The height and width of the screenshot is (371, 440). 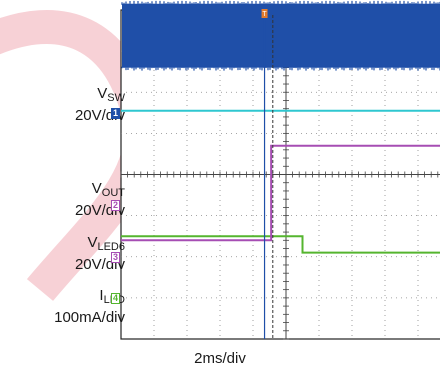 I want to click on channel-1-ref-marker: 1, so click(x=115, y=113).